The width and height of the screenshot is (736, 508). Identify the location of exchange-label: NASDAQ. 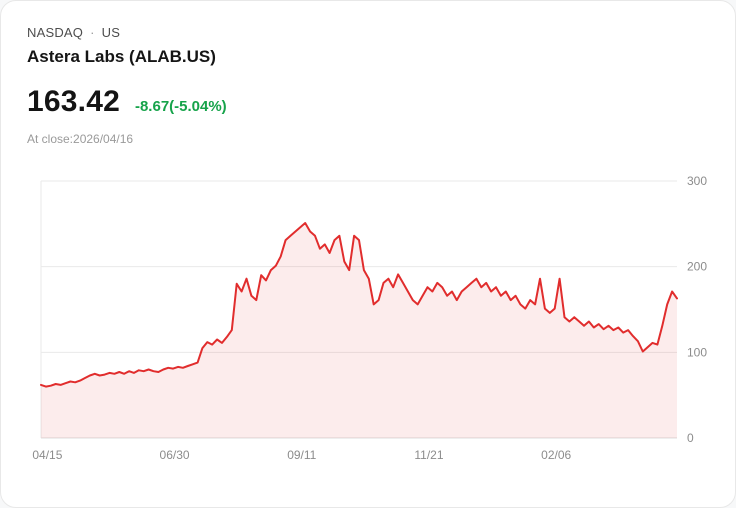
(55, 32).